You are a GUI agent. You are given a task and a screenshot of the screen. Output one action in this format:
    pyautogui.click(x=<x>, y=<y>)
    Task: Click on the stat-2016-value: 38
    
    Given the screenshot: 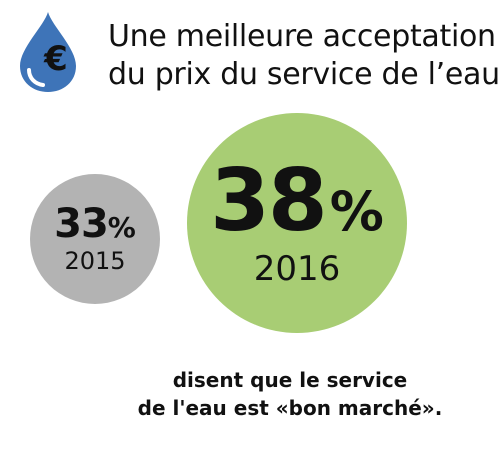 What is the action you would take?
    pyautogui.click(x=269, y=201)
    